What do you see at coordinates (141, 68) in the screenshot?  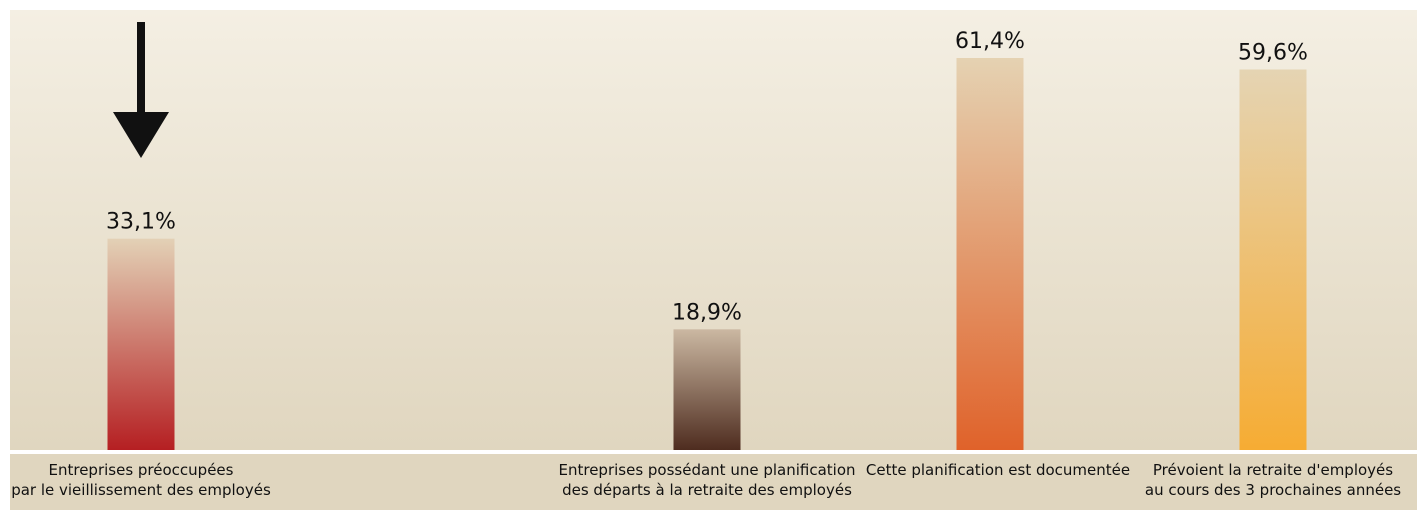 I see `arrow-shaft` at bounding box center [141, 68].